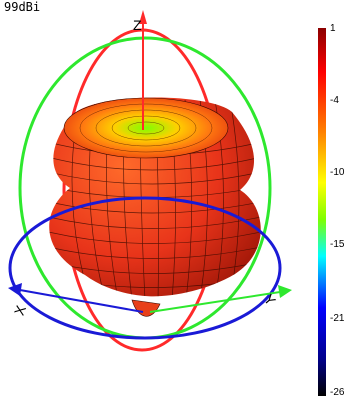 This screenshot has height=401, width=349. I want to click on x-axis-label: X, so click(20, 310).